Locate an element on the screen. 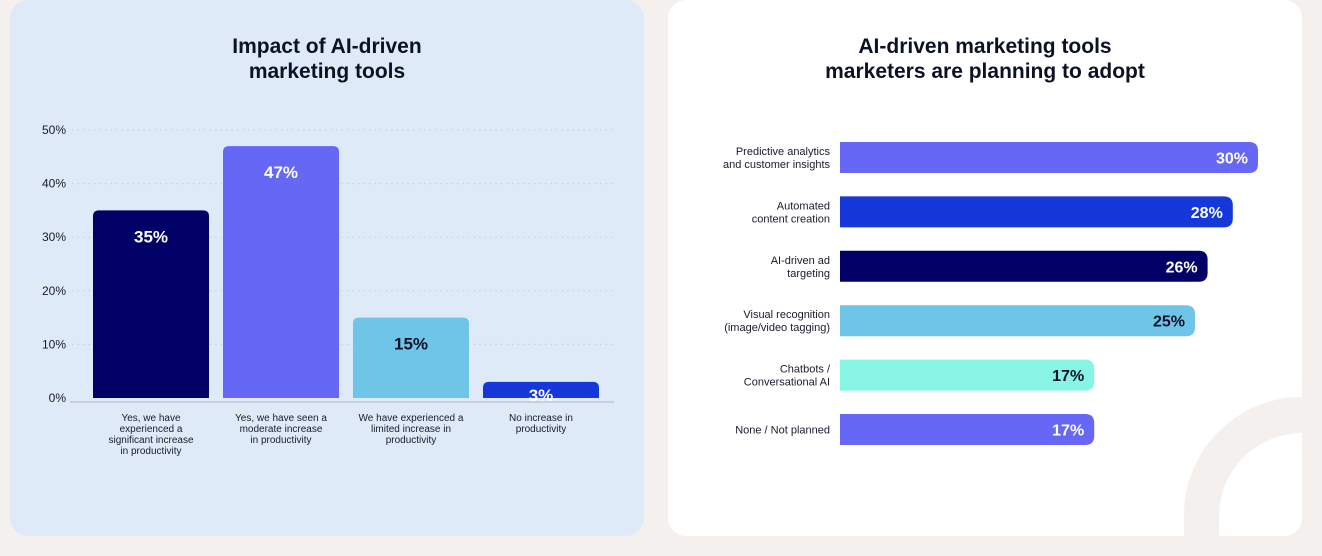 The image size is (1322, 556). y-tick-label: 50% is located at coordinates (54, 130).